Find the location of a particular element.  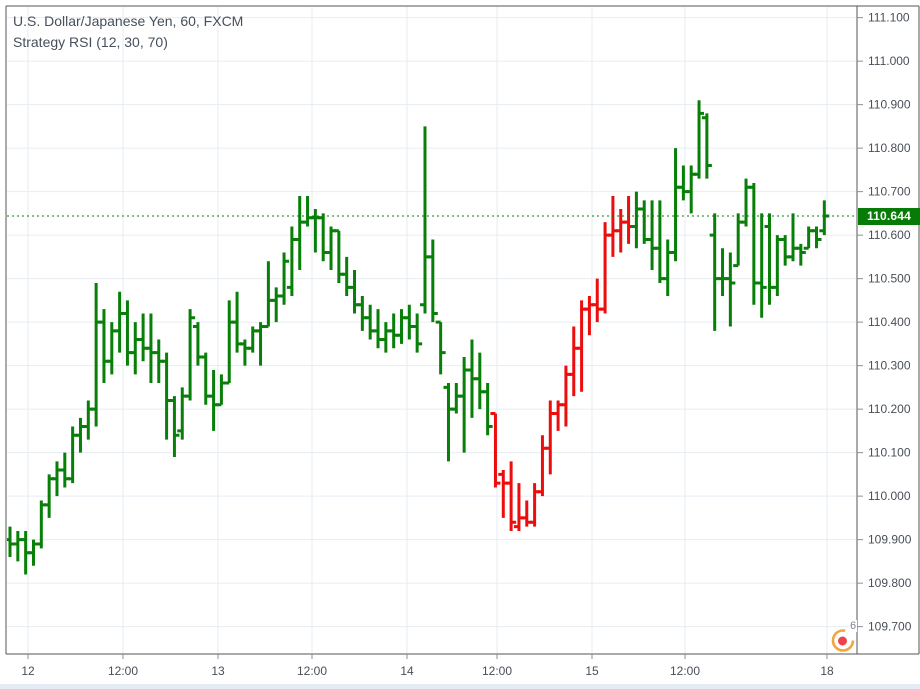

time-axis-label: 12 is located at coordinates (28, 671).